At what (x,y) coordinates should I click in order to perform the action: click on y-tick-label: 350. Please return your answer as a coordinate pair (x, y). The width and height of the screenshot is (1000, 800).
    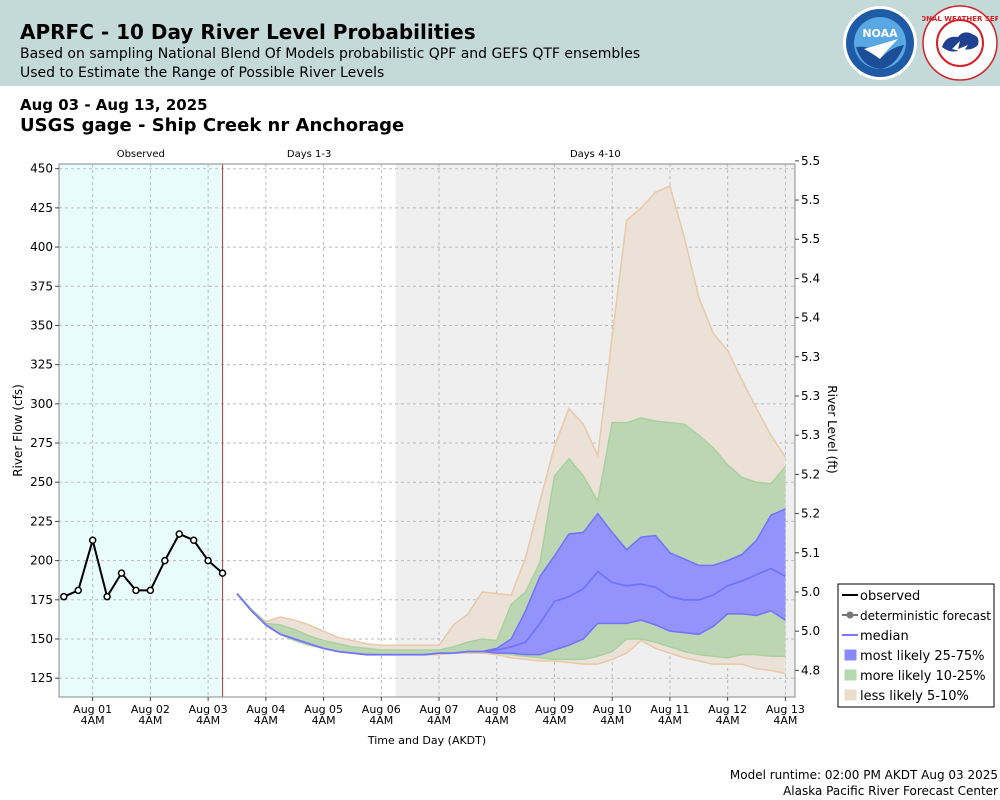
    Looking at the image, I should click on (41, 325).